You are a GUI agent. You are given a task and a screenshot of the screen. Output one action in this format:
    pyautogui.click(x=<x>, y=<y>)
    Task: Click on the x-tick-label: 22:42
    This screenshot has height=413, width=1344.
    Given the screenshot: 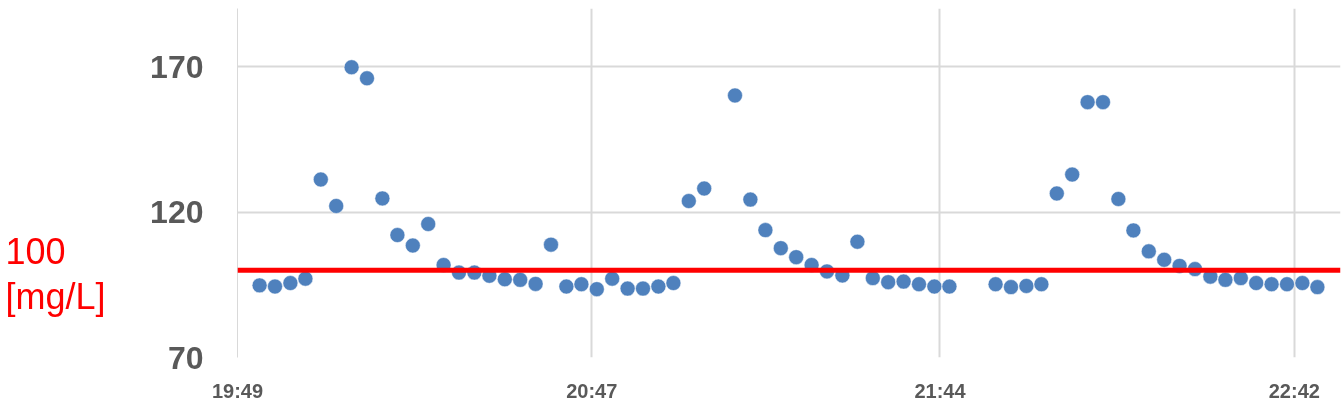 What is the action you would take?
    pyautogui.click(x=1294, y=390)
    